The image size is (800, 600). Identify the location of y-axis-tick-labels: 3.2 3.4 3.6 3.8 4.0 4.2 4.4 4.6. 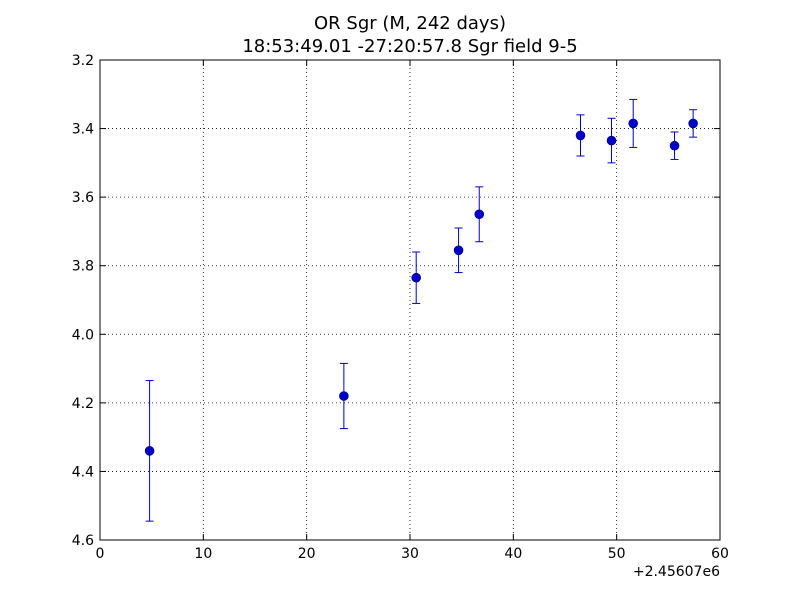
(83, 301).